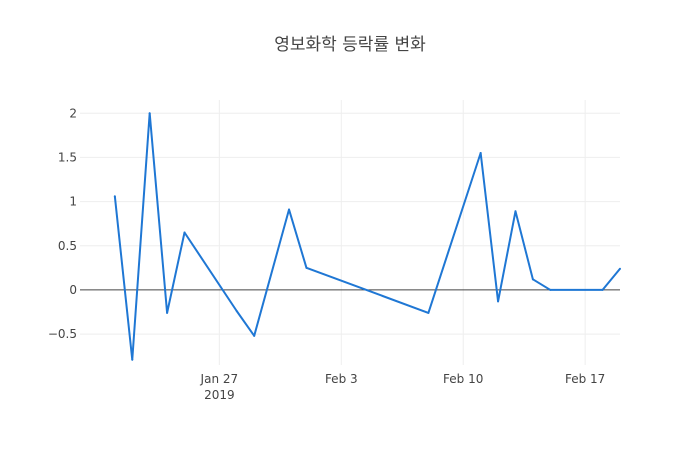  Describe the element at coordinates (585, 379) in the screenshot. I see `x-tick-label: Feb 17` at that location.